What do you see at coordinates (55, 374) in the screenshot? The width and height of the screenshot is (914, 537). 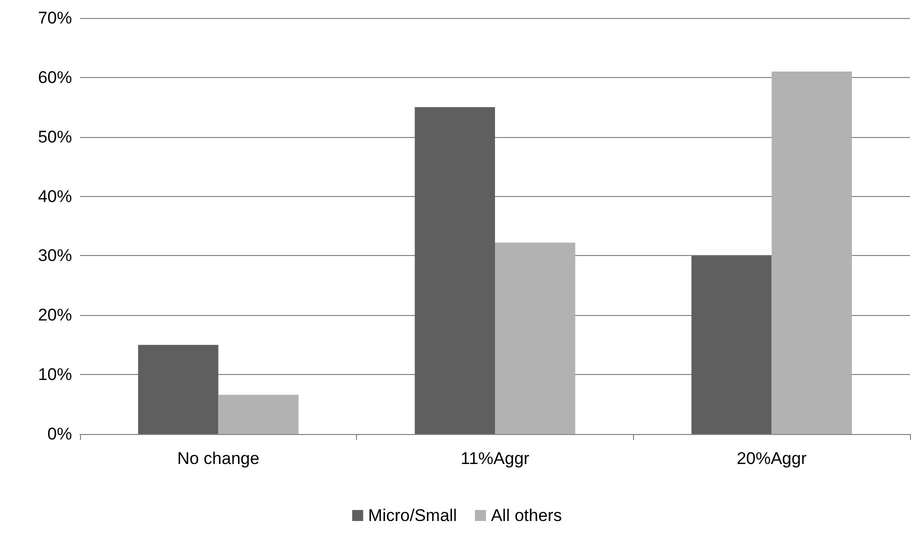 I see `y-tick-label: 10%` at bounding box center [55, 374].